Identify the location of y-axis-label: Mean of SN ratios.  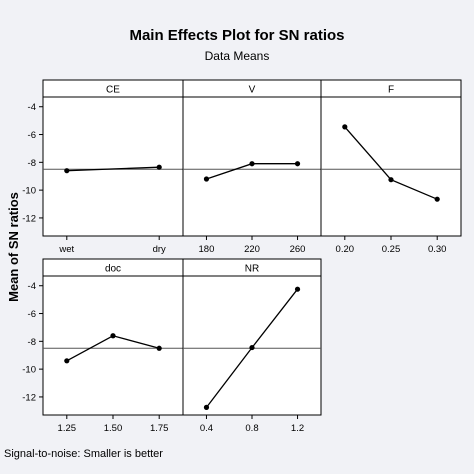
(13, 247).